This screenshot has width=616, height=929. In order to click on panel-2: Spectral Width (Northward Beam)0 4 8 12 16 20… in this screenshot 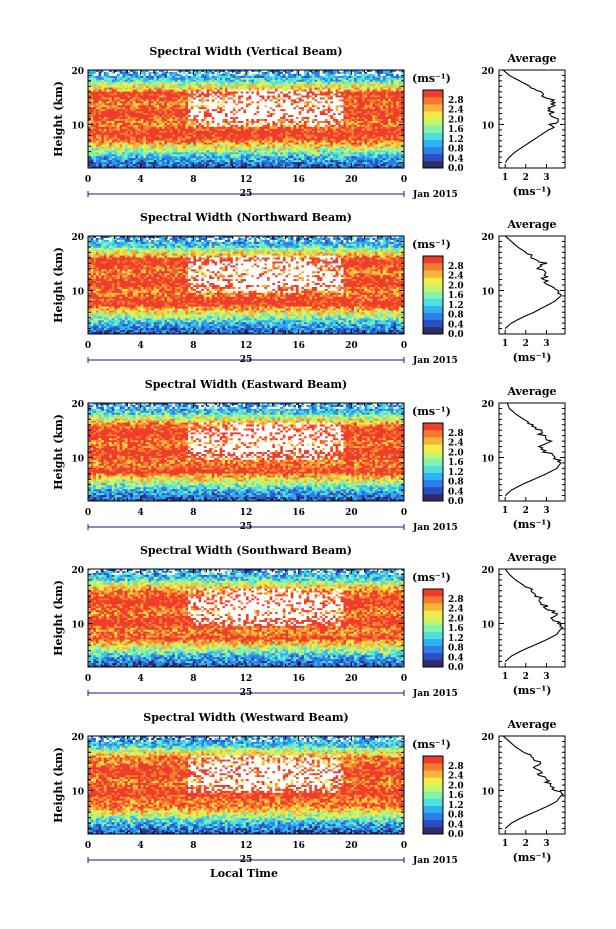, I will do `click(309, 288)`.